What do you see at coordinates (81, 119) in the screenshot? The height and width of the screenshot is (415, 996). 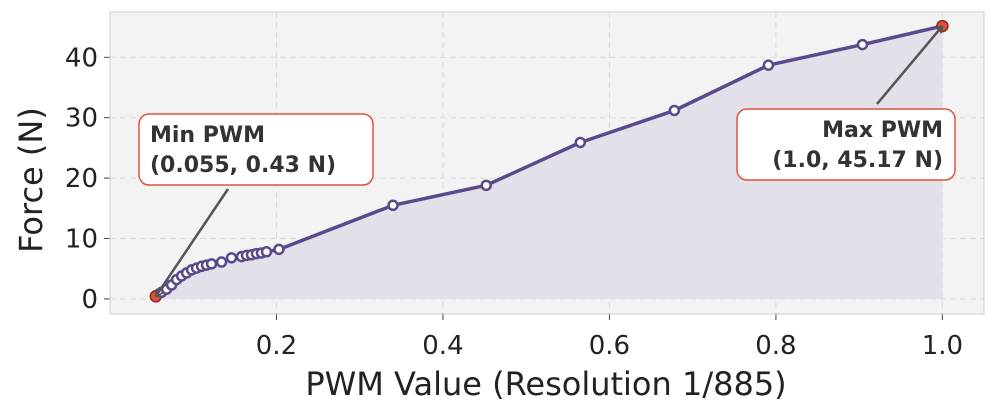 I see `y-tick-label: 30` at bounding box center [81, 119].